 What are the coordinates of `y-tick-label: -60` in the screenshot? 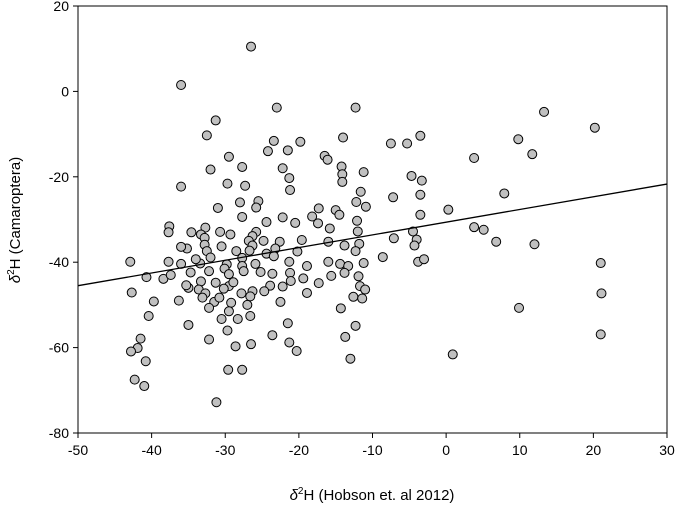 It's located at (59, 348).